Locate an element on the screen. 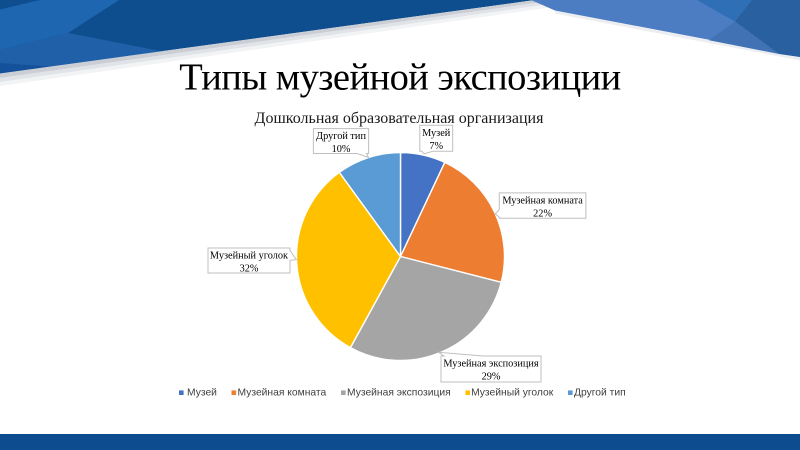  svg-text: 29% is located at coordinates (491, 377).